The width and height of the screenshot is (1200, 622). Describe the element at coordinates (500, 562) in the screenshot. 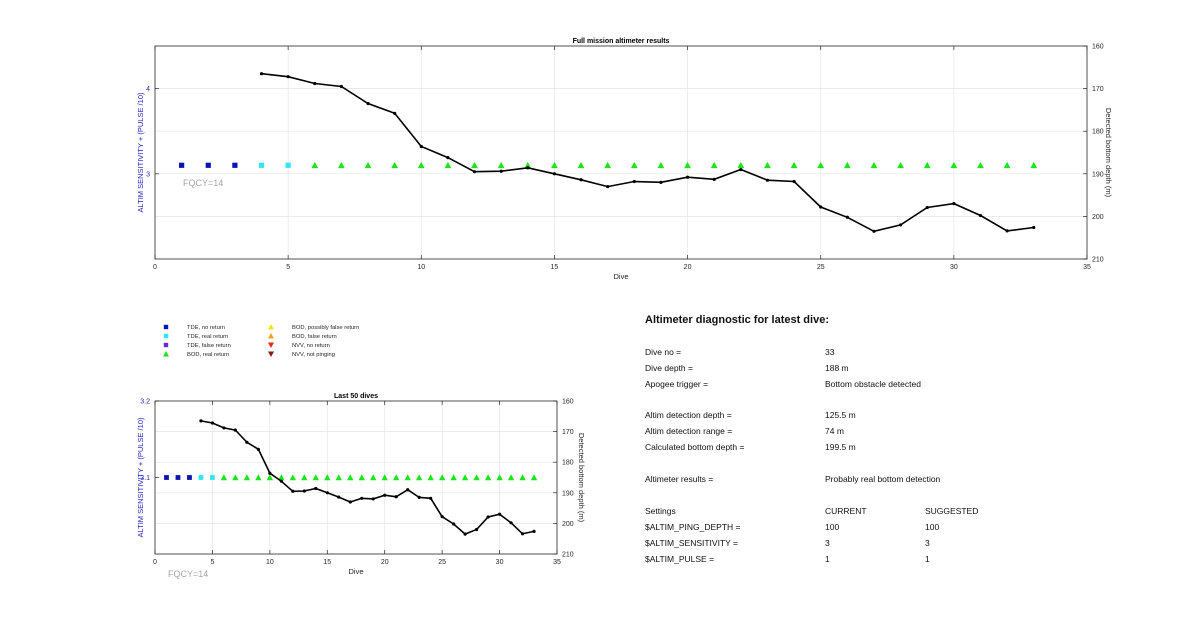

I see `x-tick-label: 30` at that location.